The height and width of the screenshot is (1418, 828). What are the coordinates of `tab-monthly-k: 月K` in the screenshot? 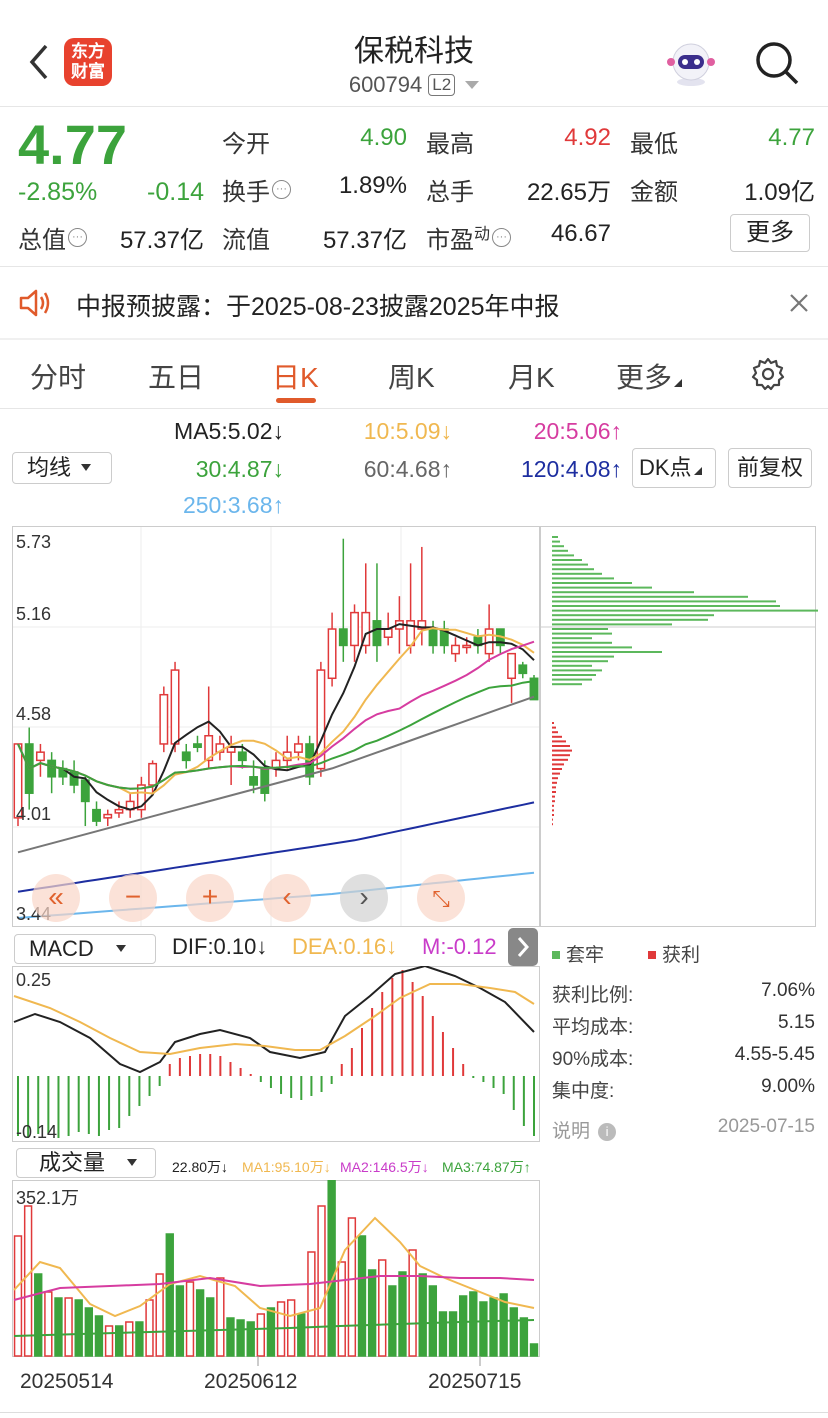 It's located at (531, 377).